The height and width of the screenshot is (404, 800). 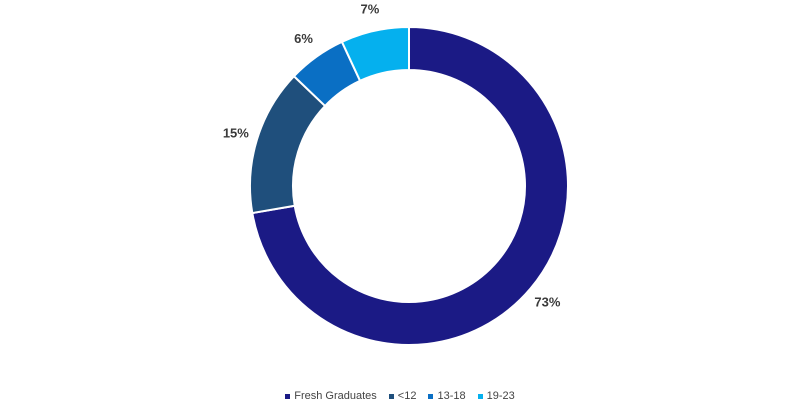 What do you see at coordinates (236, 132) in the screenshot?
I see `slice-label-1: 15%` at bounding box center [236, 132].